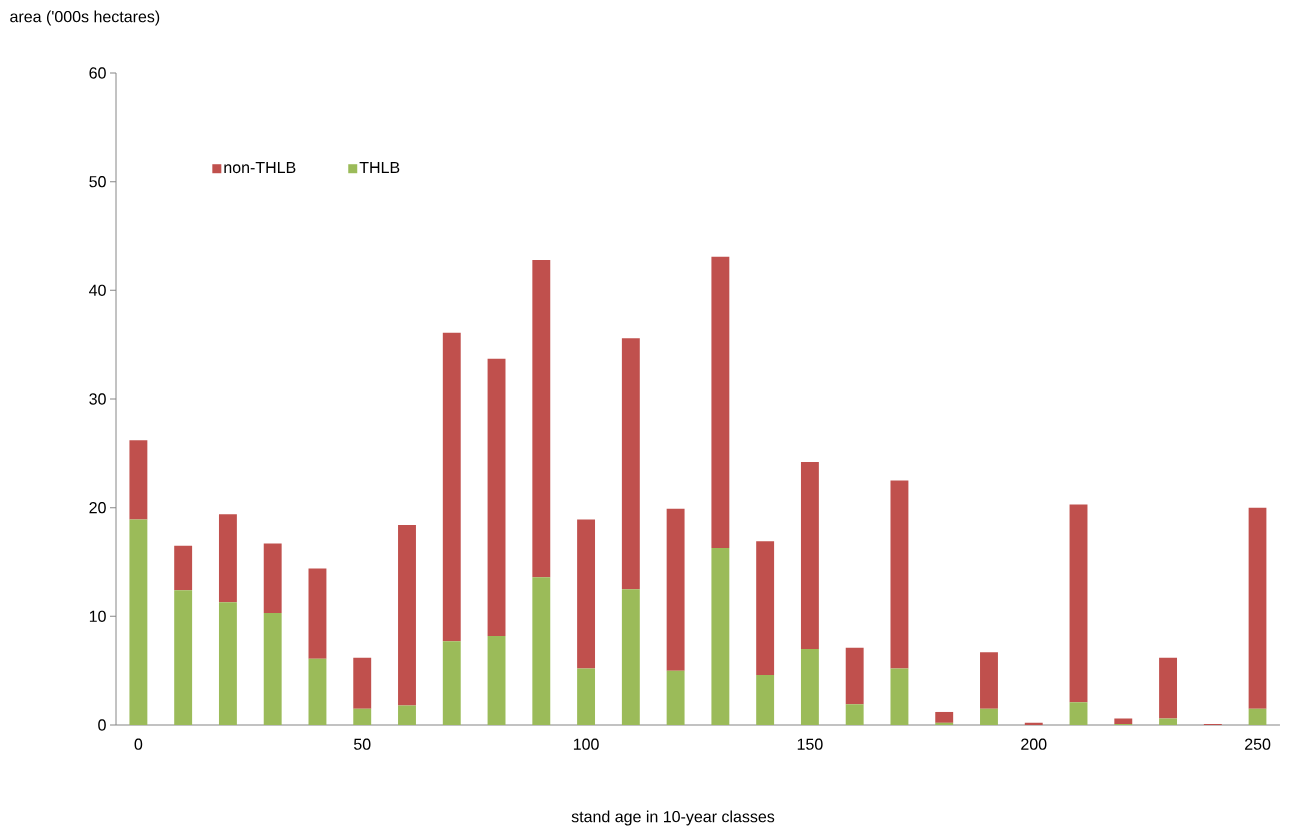 The width and height of the screenshot is (1289, 831). Describe the element at coordinates (379, 167) in the screenshot. I see `legend-label: THLB` at that location.